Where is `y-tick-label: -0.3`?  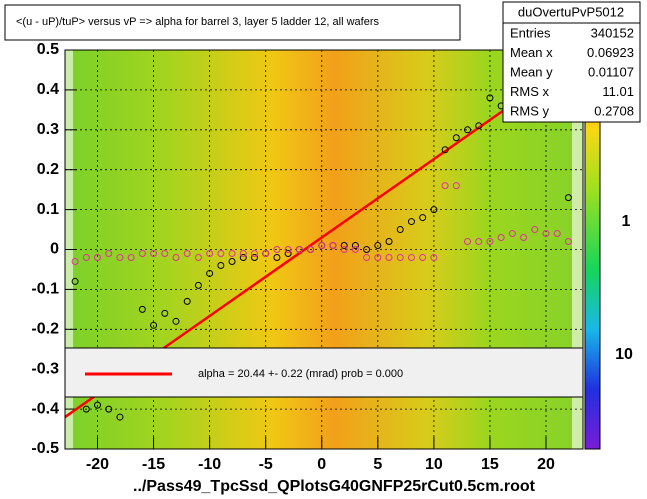
y-tick-label: -0.3 is located at coordinates (45, 368).